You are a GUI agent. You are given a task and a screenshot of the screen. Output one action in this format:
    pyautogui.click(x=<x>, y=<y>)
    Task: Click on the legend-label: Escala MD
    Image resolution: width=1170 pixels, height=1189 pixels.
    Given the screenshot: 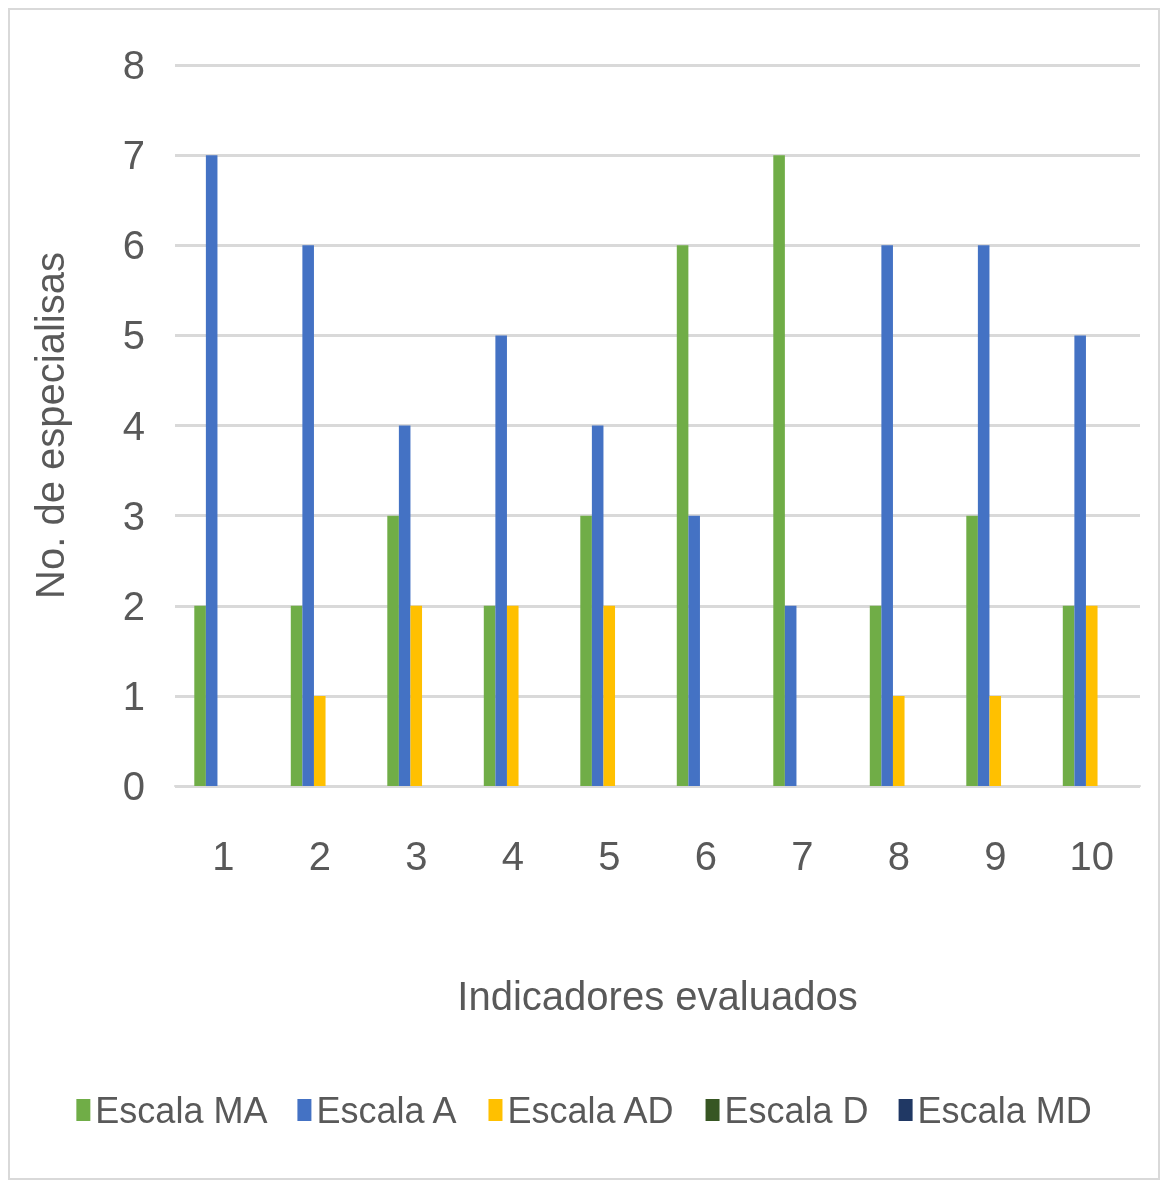 What is the action you would take?
    pyautogui.click(x=1004, y=1110)
    